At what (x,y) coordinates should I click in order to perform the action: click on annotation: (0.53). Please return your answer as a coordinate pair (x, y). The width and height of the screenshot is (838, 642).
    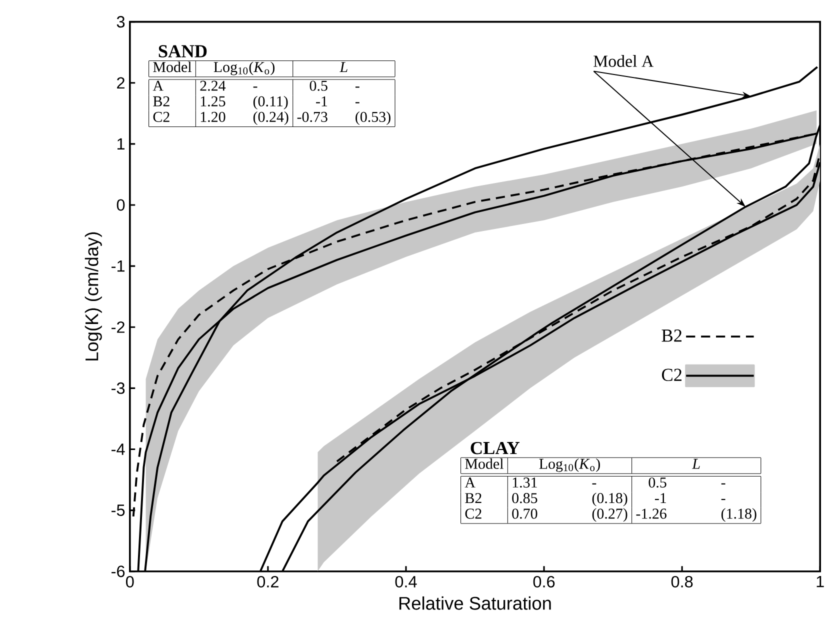
    Looking at the image, I should click on (373, 119).